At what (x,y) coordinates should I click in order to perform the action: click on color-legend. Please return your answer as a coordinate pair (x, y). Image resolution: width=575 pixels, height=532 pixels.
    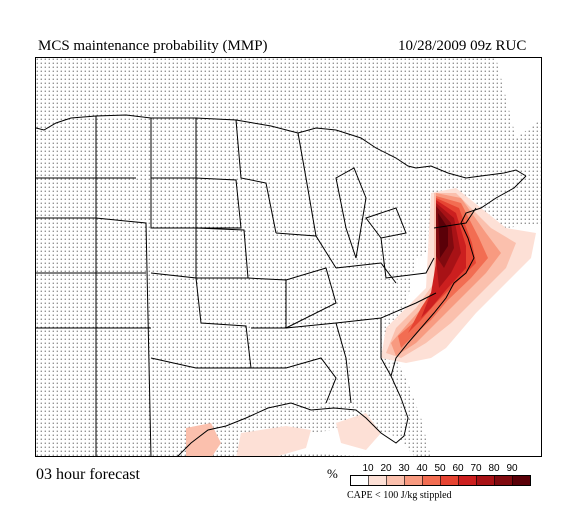
    Looking at the image, I should click on (440, 480).